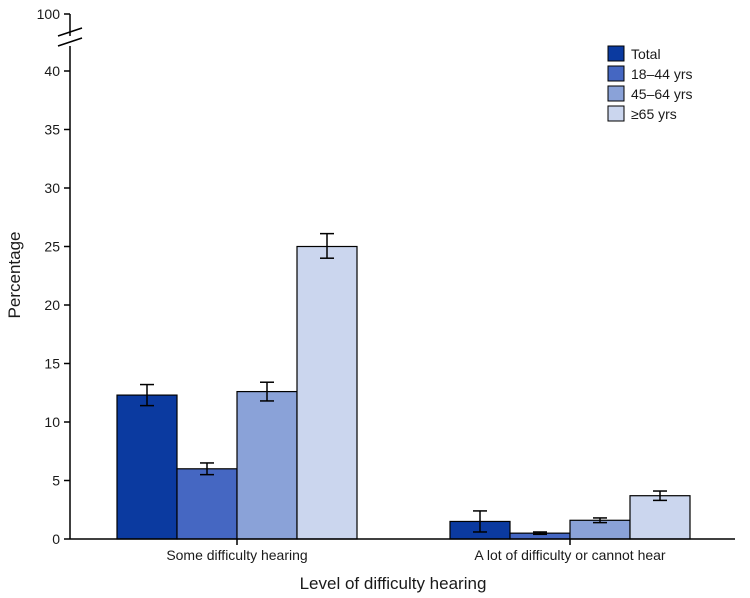 The height and width of the screenshot is (598, 750). Describe the element at coordinates (52, 71) in the screenshot. I see `y-tick-label: 40` at that location.